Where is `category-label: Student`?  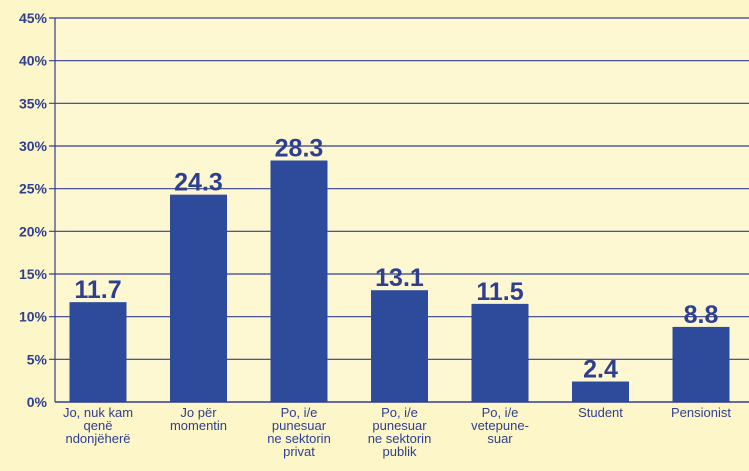
category-label: Student is located at coordinates (600, 412).